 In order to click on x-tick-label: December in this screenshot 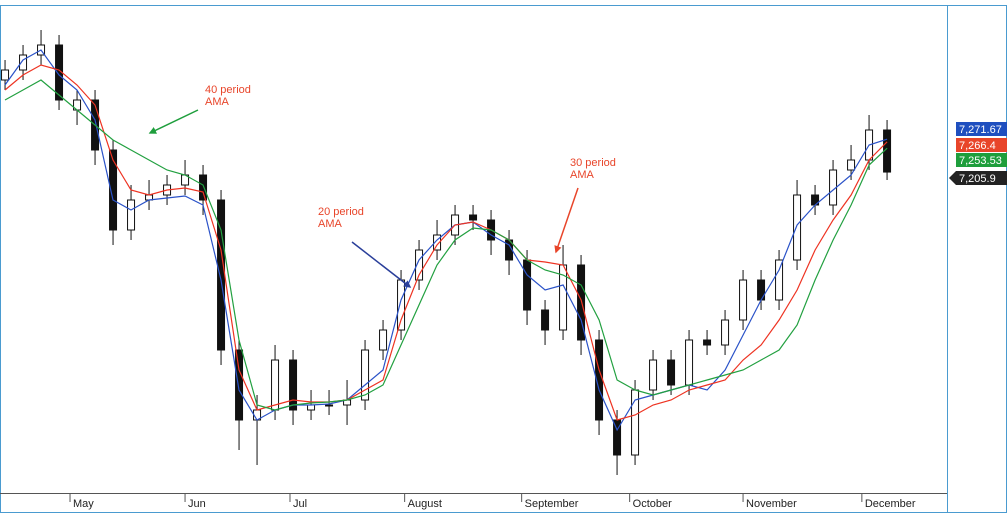, I will do `click(890, 504)`.